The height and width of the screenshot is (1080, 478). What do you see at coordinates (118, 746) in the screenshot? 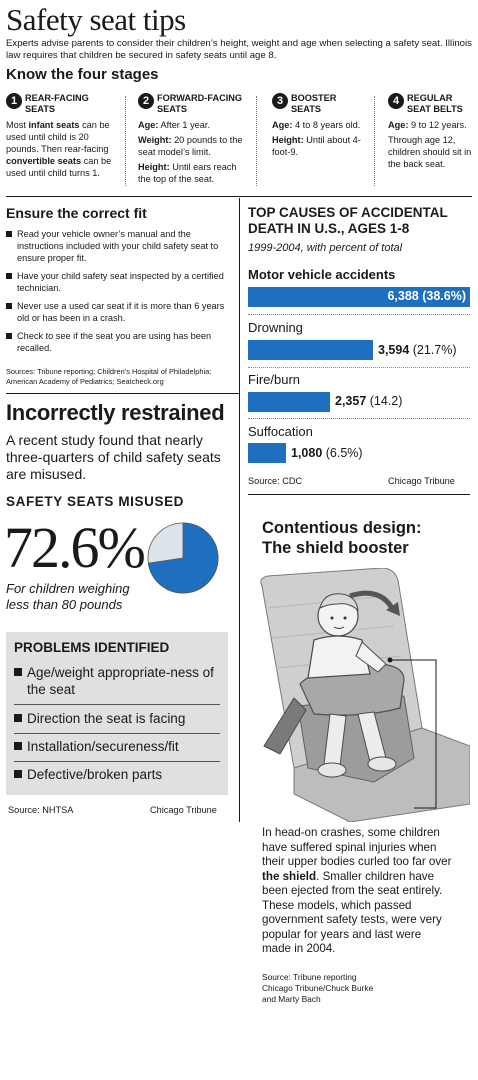
I see `list-item: Installation/secureness/fit` at bounding box center [118, 746].